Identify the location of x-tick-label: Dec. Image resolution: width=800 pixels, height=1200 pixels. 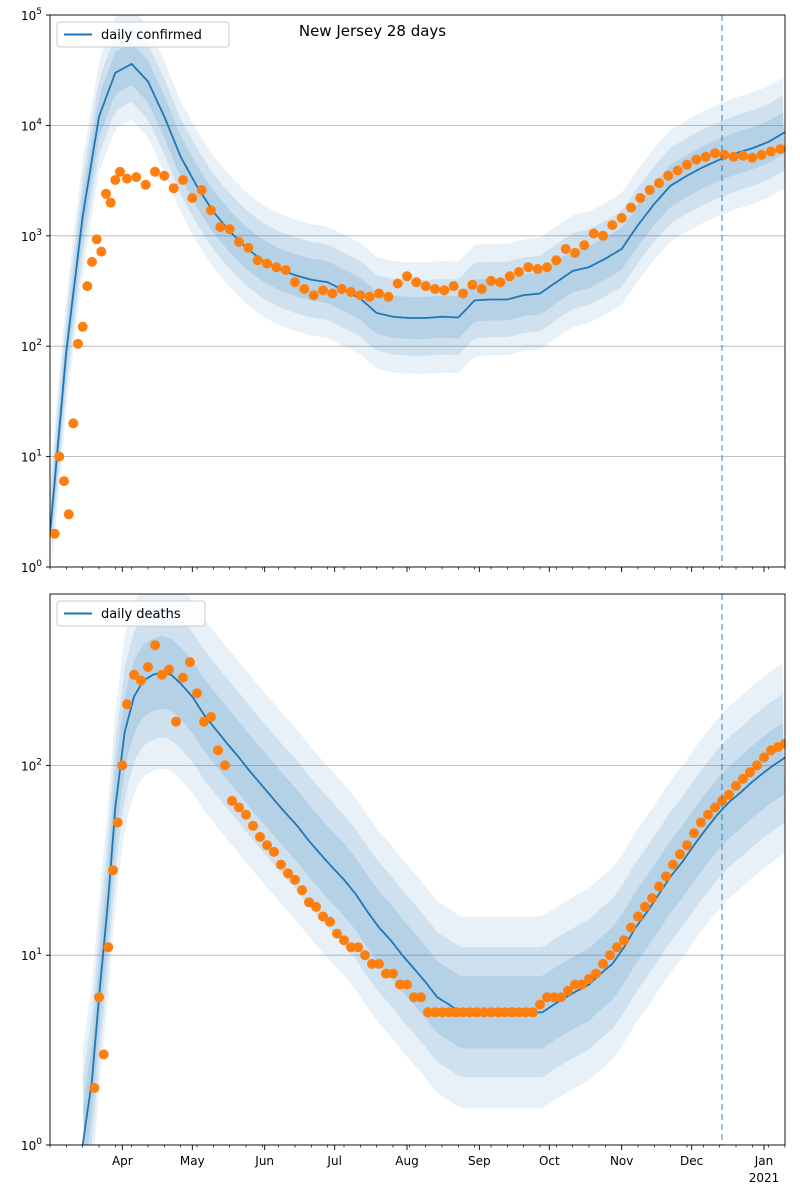
(691, 1161).